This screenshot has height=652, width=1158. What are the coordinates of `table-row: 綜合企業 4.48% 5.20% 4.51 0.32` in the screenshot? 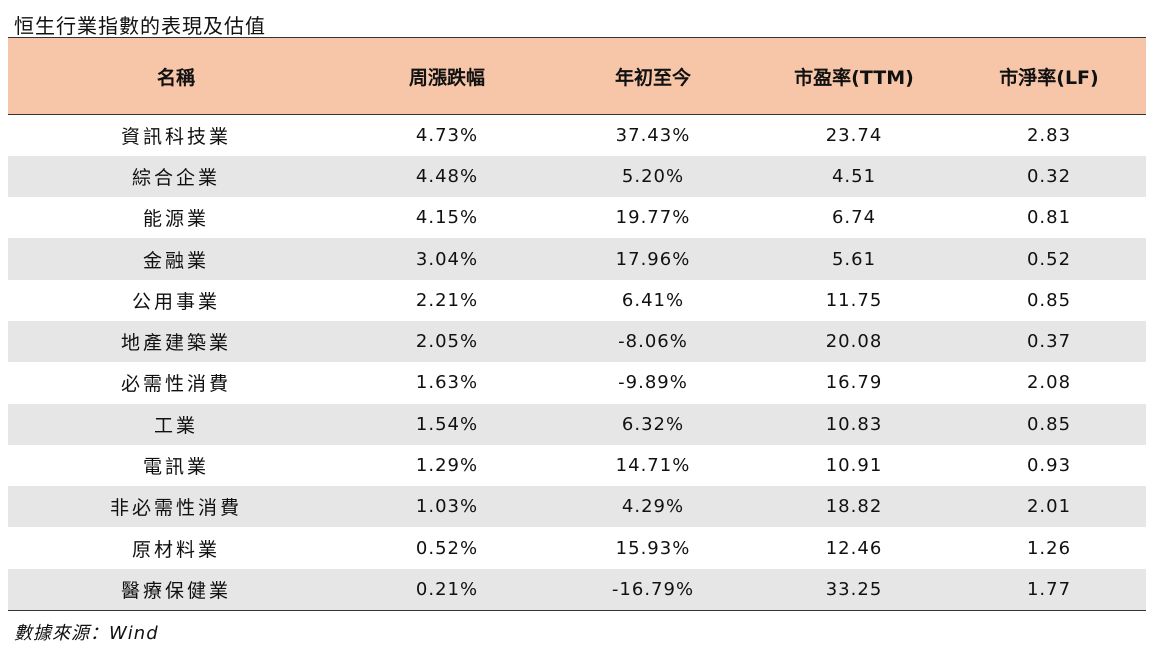 It's located at (577, 176).